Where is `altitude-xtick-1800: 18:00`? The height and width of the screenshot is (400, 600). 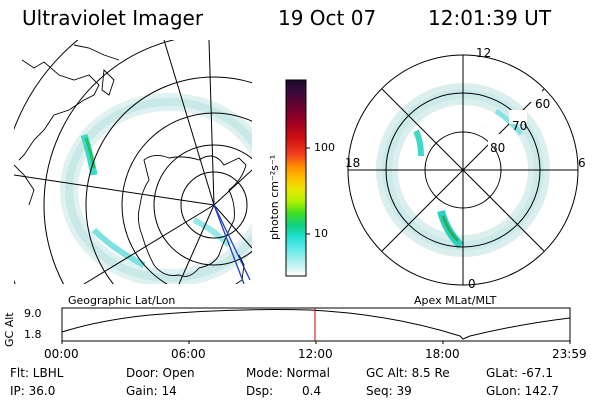 altitude-xtick-1800: 18:00 is located at coordinates (442, 354).